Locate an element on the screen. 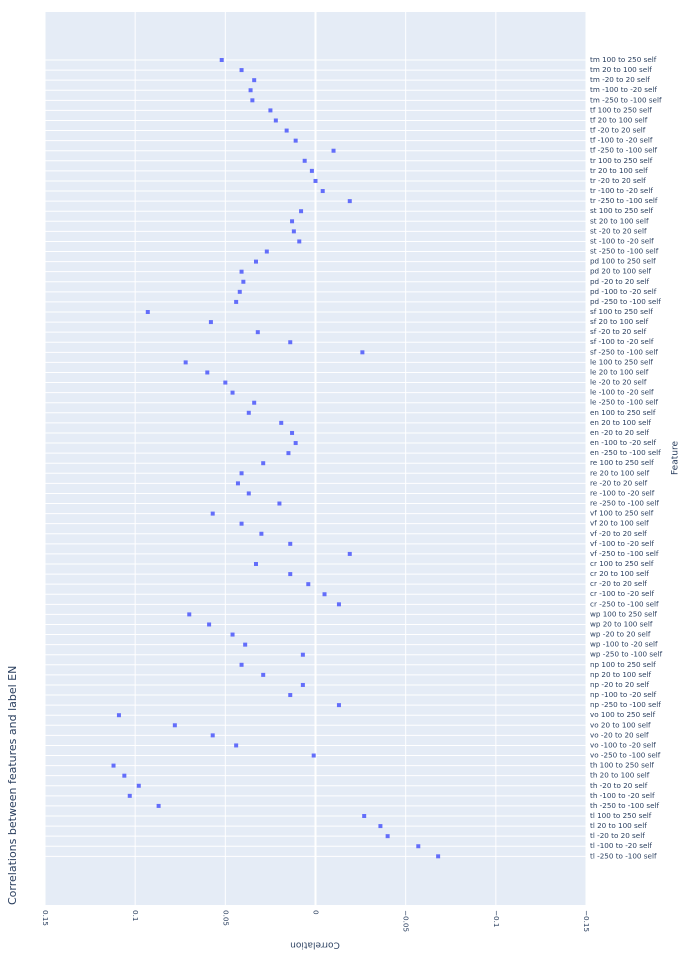 The width and height of the screenshot is (683, 953). y-tick-label: pd -100 to -20 self is located at coordinates (623, 291).